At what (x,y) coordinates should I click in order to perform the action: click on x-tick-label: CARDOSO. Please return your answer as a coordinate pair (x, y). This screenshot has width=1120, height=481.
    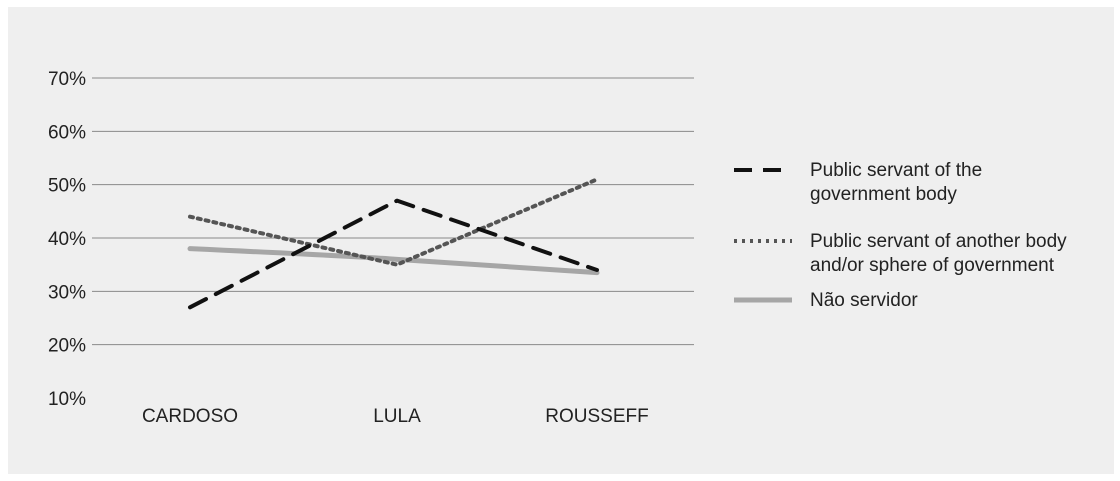
    Looking at the image, I should click on (190, 416).